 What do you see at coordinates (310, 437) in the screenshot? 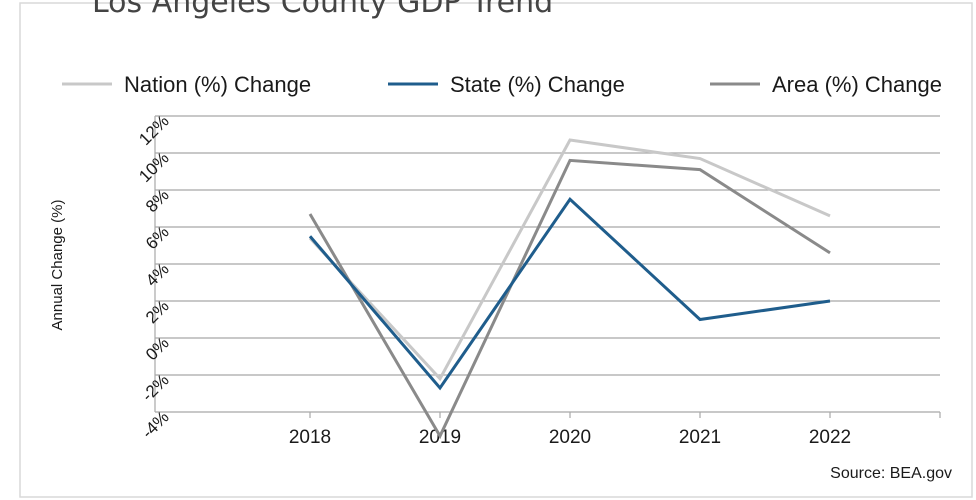
I see `x-tick-label: 2018` at bounding box center [310, 437].